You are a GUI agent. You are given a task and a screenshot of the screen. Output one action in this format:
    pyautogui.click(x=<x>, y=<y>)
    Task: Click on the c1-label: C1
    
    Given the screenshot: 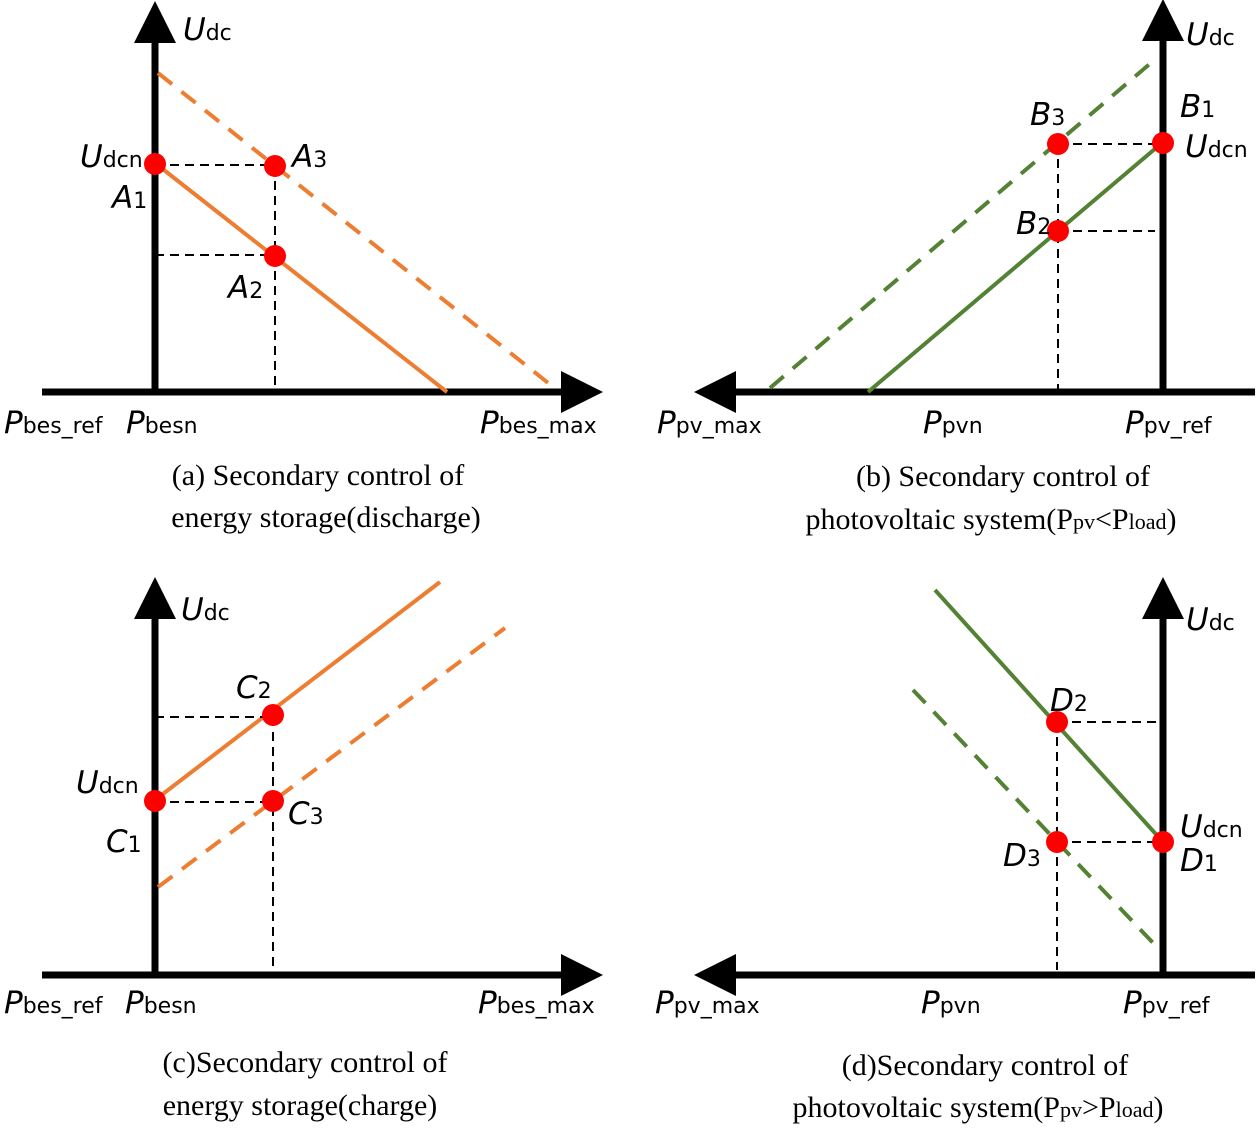 What is the action you would take?
    pyautogui.click(x=124, y=842)
    